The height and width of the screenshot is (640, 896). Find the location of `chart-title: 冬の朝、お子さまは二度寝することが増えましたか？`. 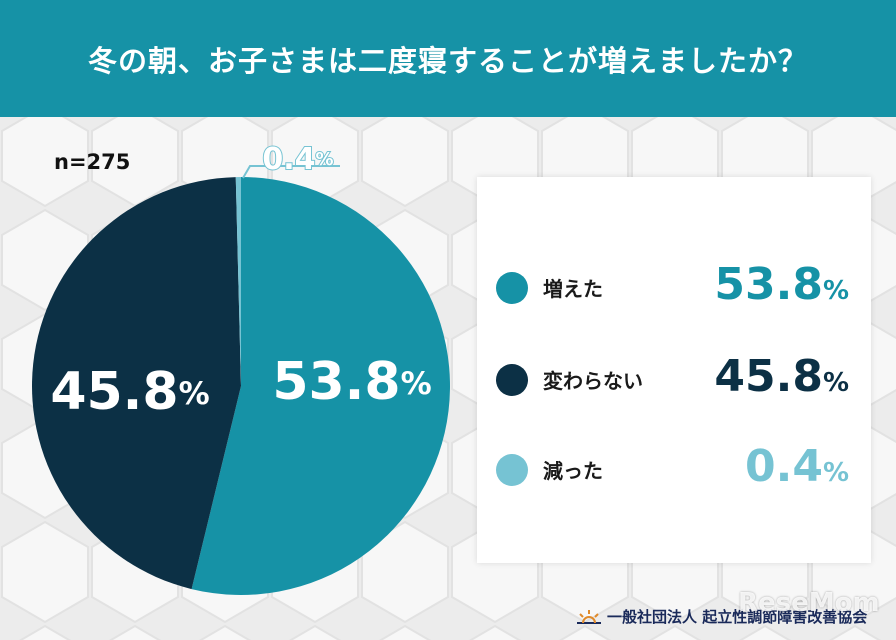

chart-title: 冬の朝、お子さまは二度寝することが増えましたか？ is located at coordinates (447, 60).